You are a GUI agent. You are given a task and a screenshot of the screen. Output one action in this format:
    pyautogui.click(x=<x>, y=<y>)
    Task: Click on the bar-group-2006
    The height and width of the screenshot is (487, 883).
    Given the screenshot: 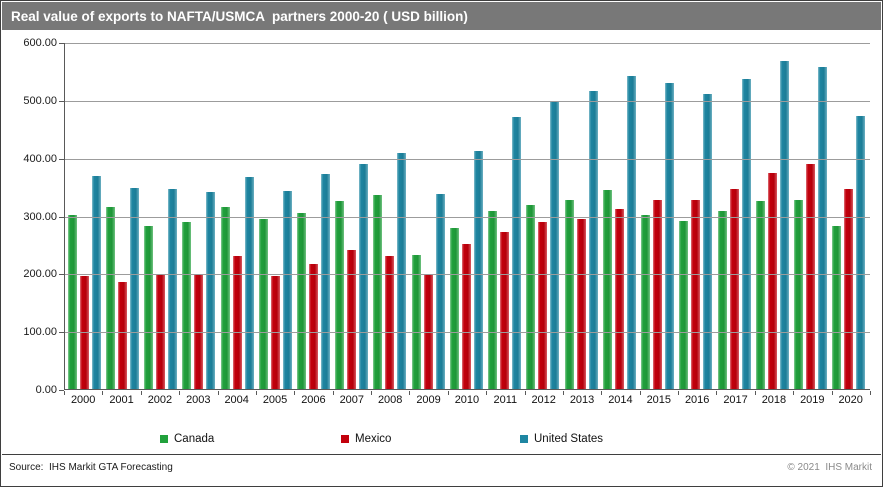 What is the action you would take?
    pyautogui.click(x=313, y=216)
    